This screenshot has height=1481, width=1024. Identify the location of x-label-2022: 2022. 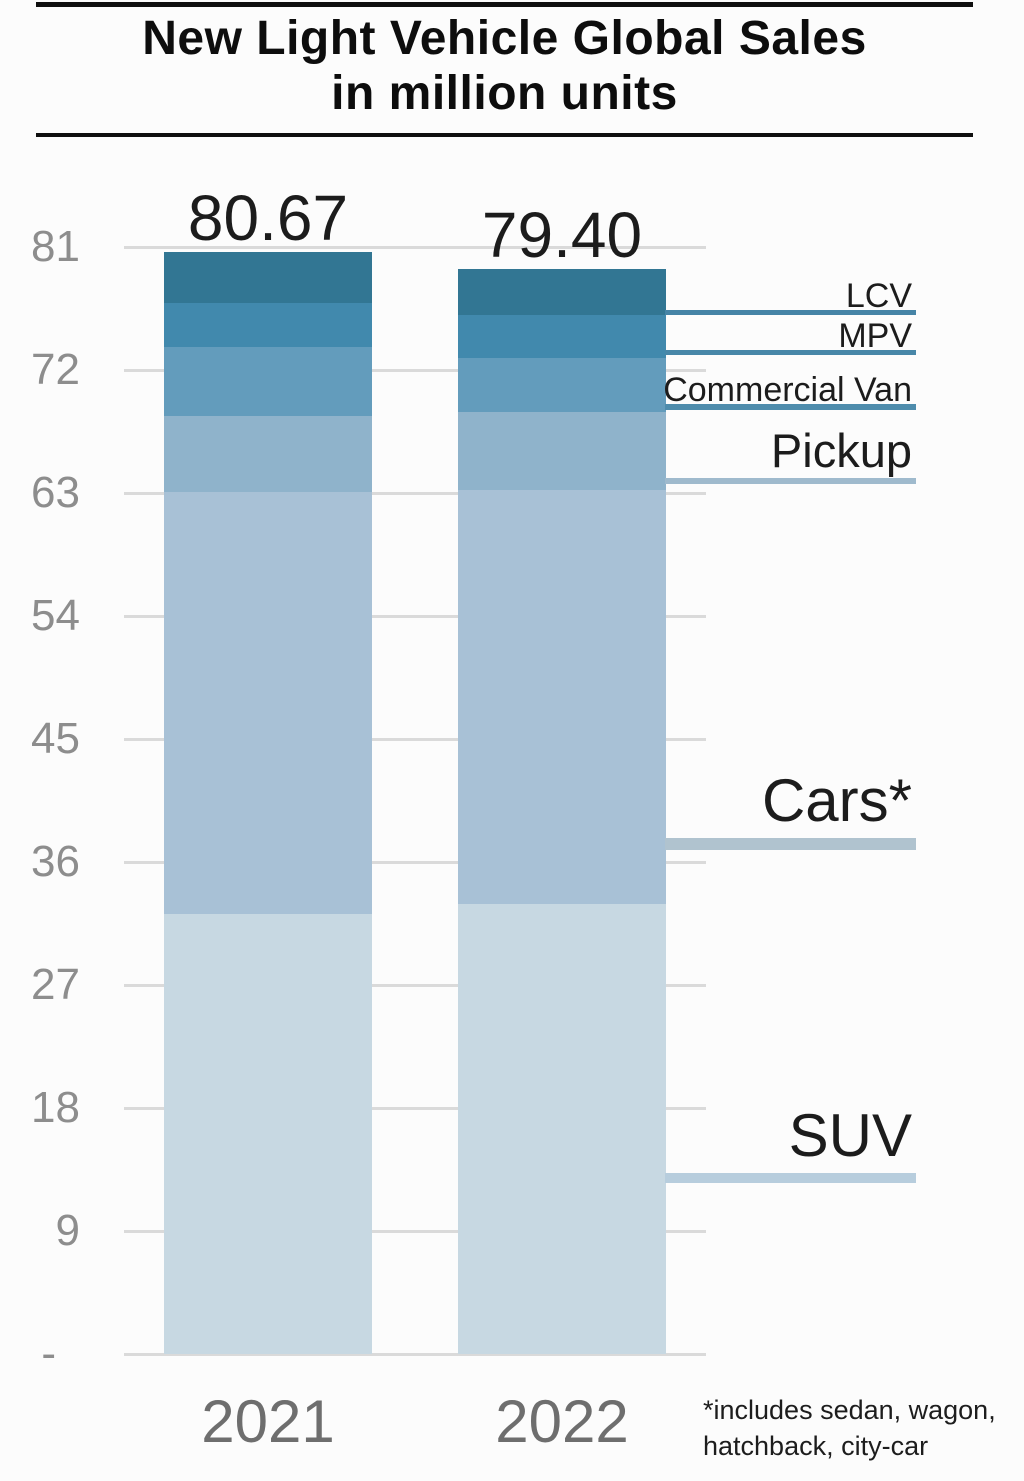
(562, 1421).